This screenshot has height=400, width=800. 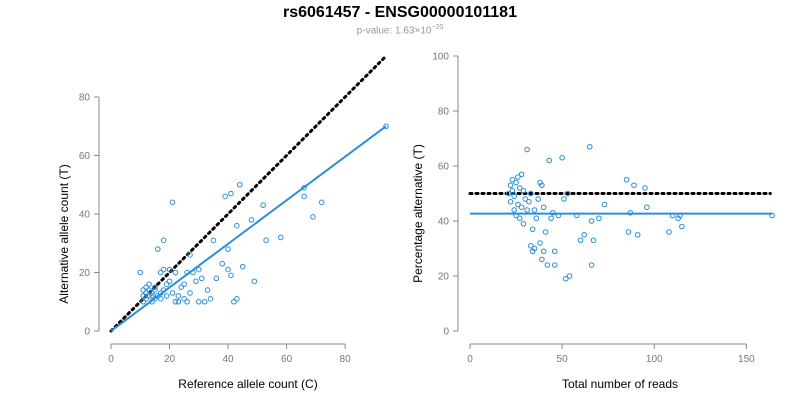 I want to click on pvalue-text: p-value: 1.63×10, so click(x=394, y=31).